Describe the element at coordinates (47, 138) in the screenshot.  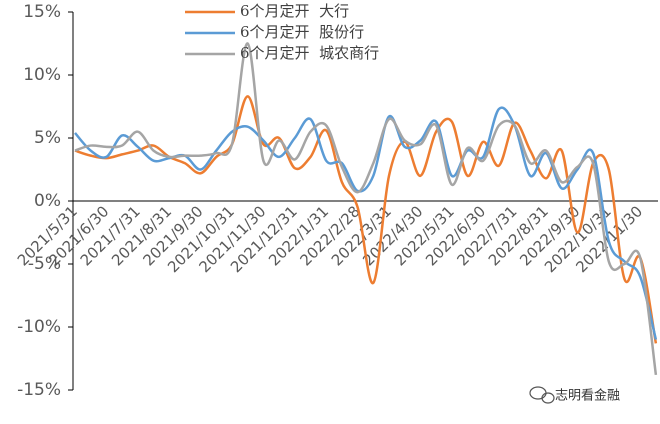
I see `y-tick-label: 5%` at that location.